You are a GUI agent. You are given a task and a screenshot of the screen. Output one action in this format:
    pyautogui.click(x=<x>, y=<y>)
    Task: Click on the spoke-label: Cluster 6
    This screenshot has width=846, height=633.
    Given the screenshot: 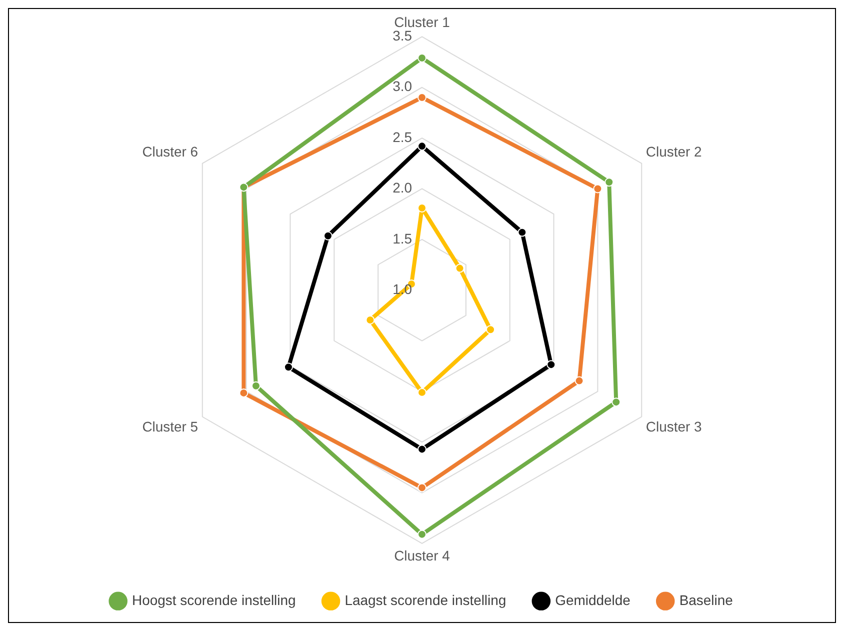 What is the action you would take?
    pyautogui.click(x=170, y=151)
    